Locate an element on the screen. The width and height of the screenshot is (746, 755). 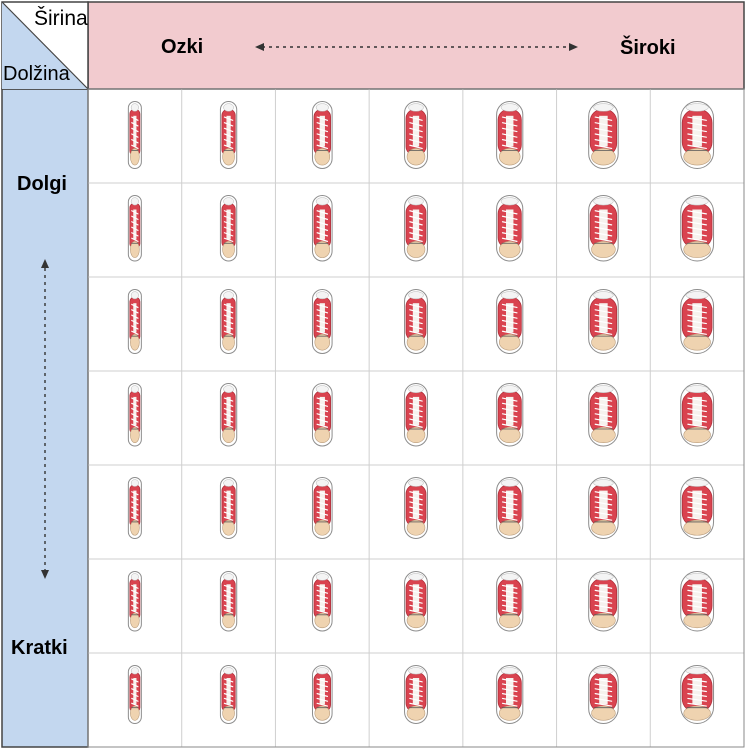
corner-length-label: Dolžina is located at coordinates (36, 74).